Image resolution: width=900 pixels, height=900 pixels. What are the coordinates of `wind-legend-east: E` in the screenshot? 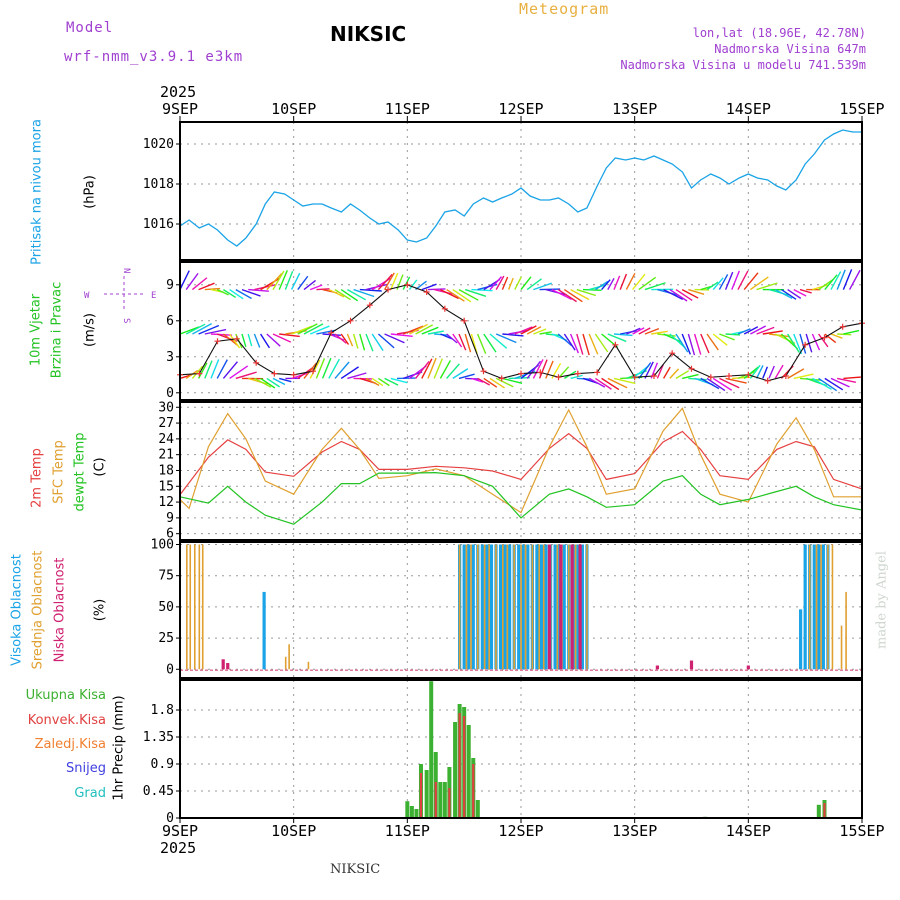 It's located at (153, 296).